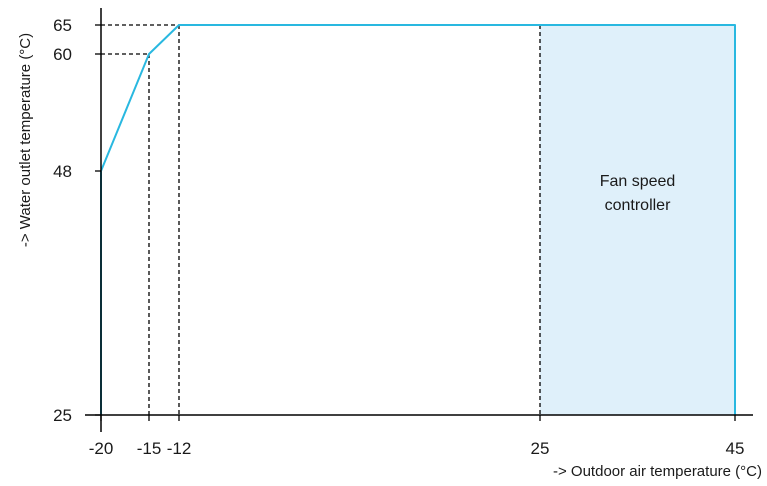  I want to click on y-tick-label: 48, so click(62, 171).